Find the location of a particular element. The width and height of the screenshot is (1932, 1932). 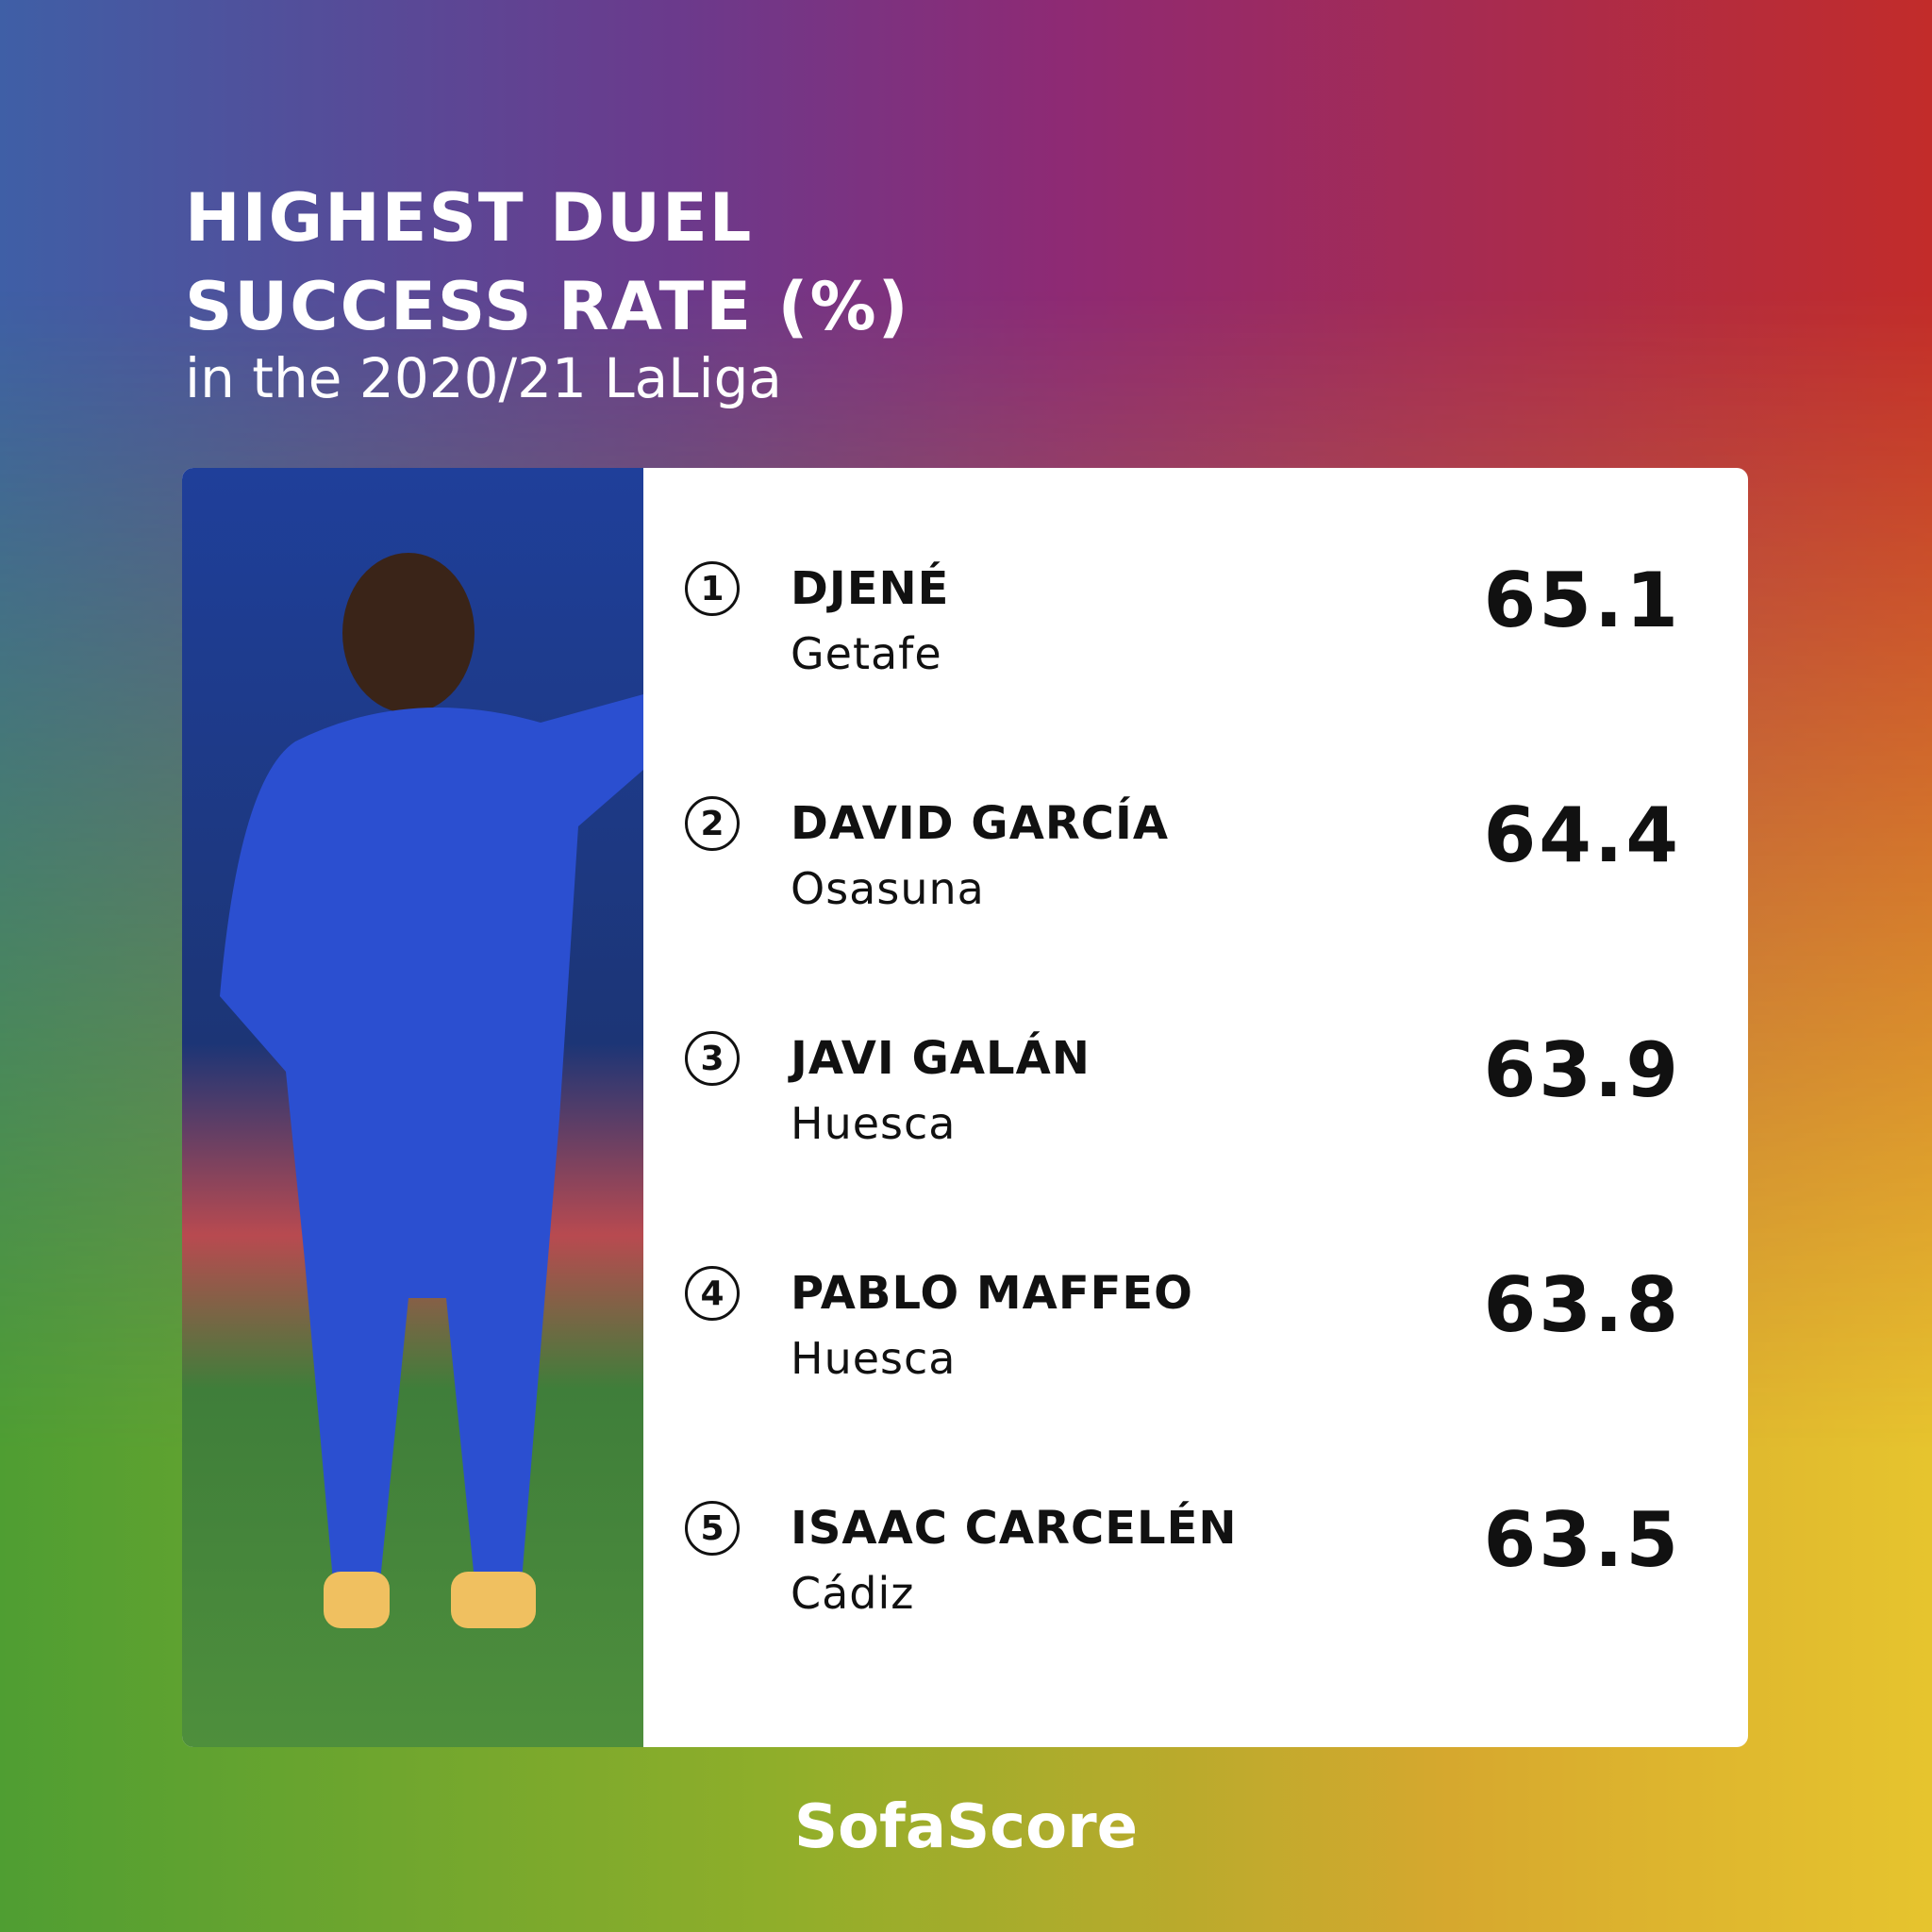

rank-badge: 5 is located at coordinates (713, 1528).